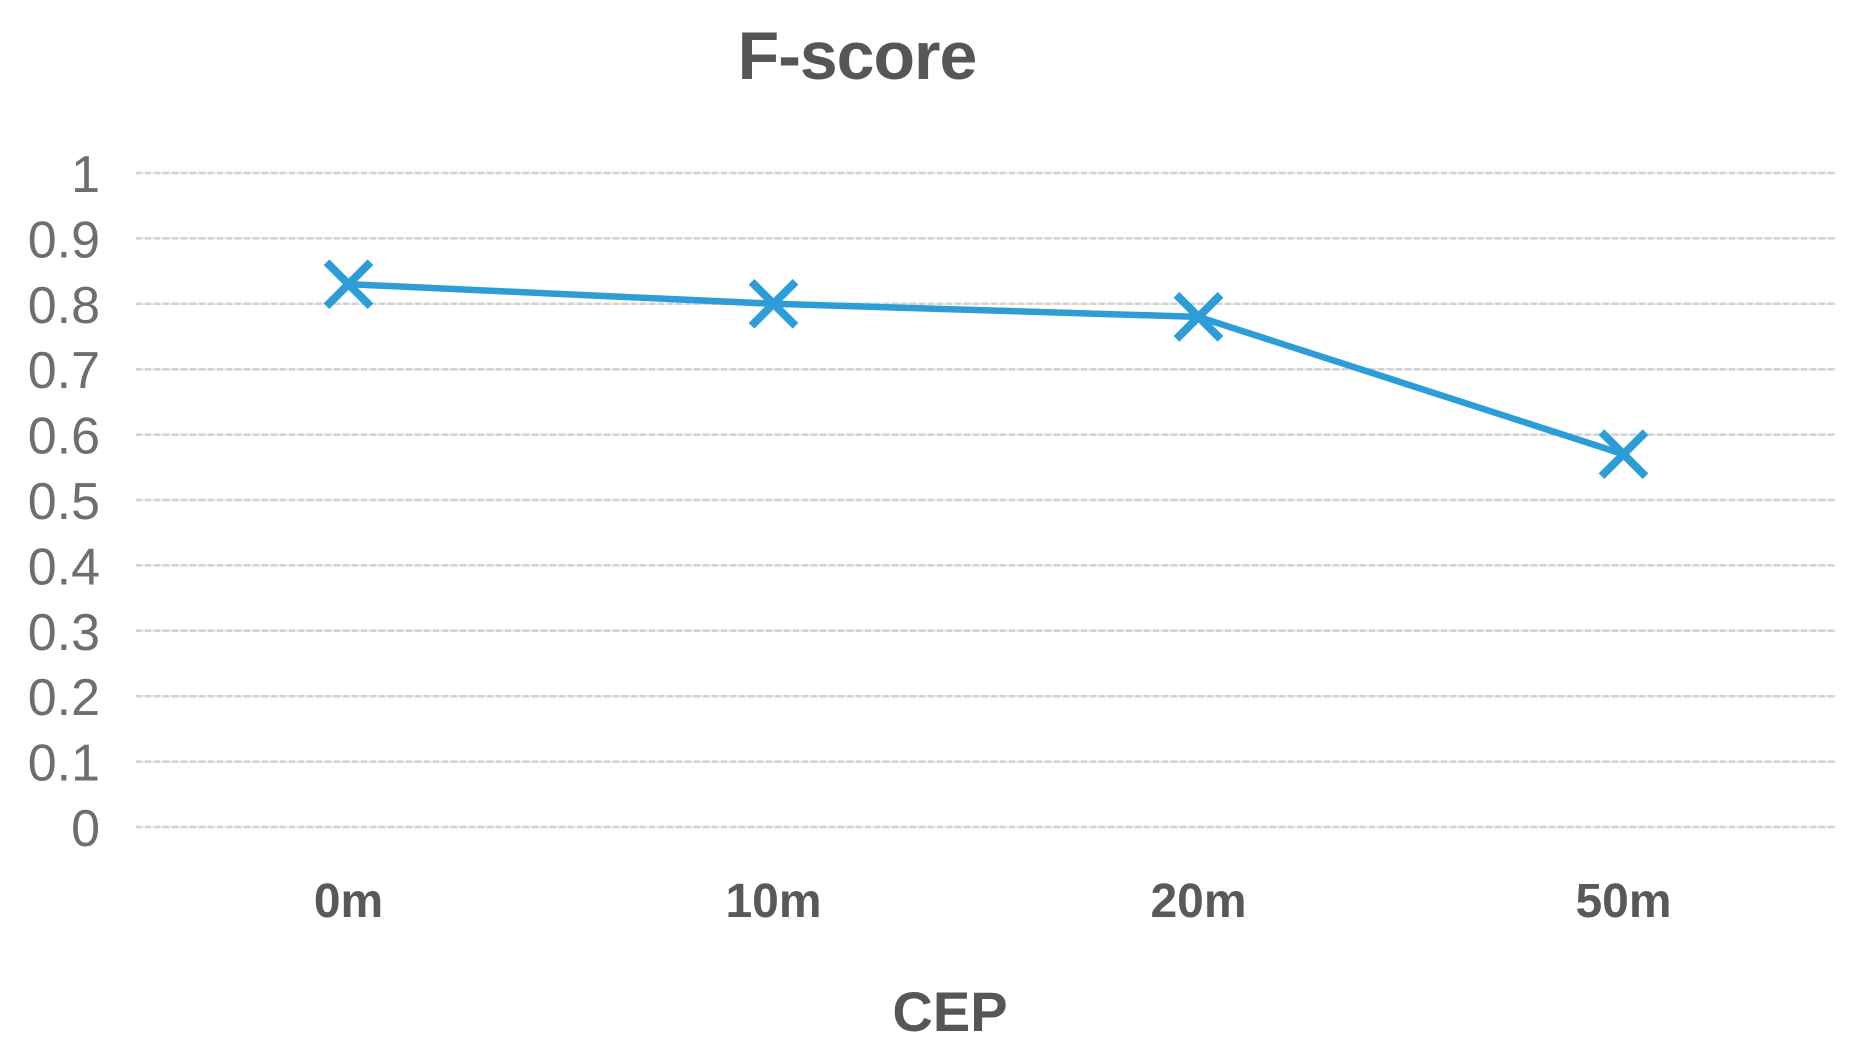  What do you see at coordinates (773, 901) in the screenshot?
I see `x-axis-tick-label: 10m` at bounding box center [773, 901].